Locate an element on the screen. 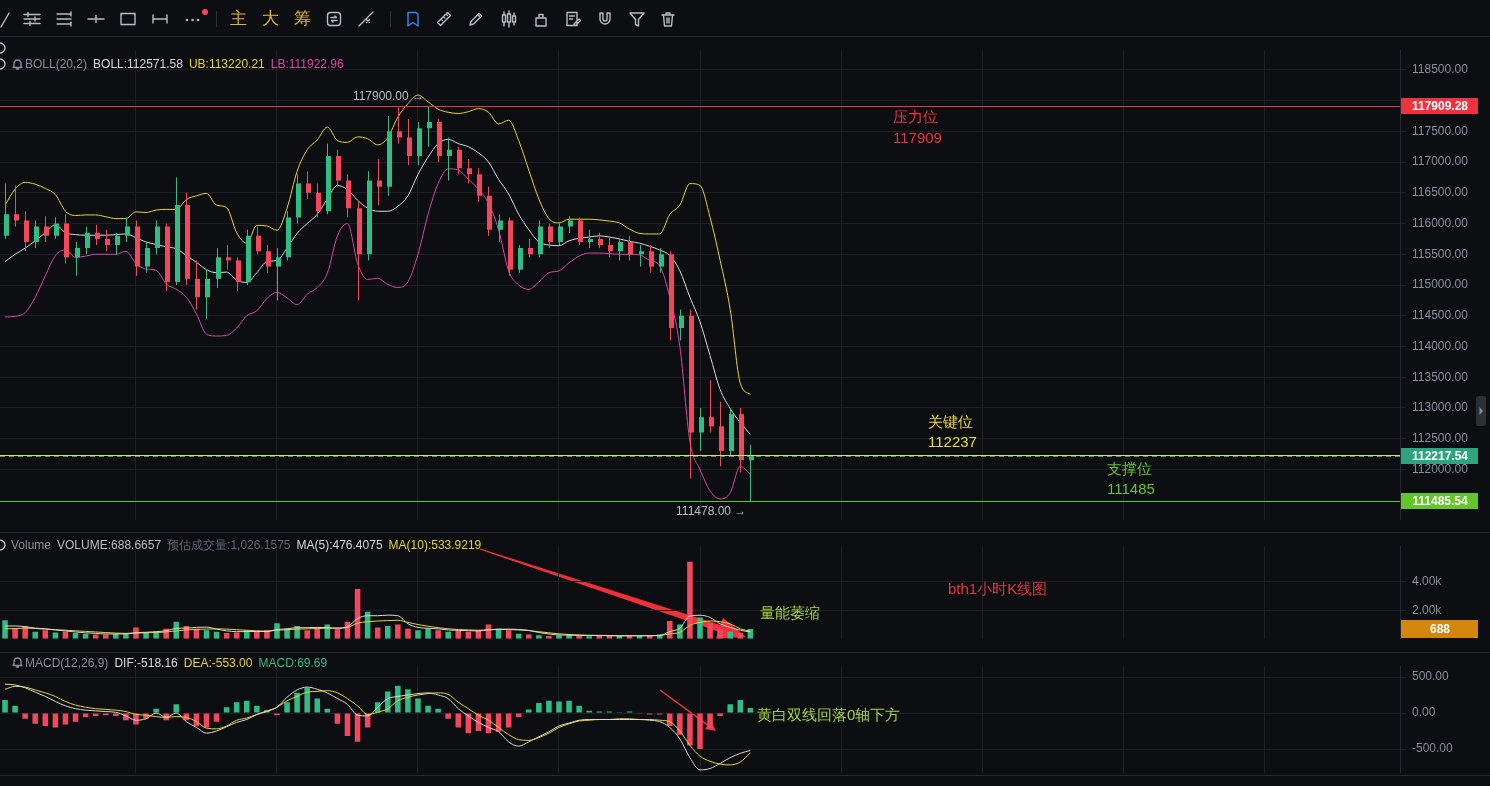 The image size is (1490, 786). y-tick-label: 112000.00 is located at coordinates (1440, 468).